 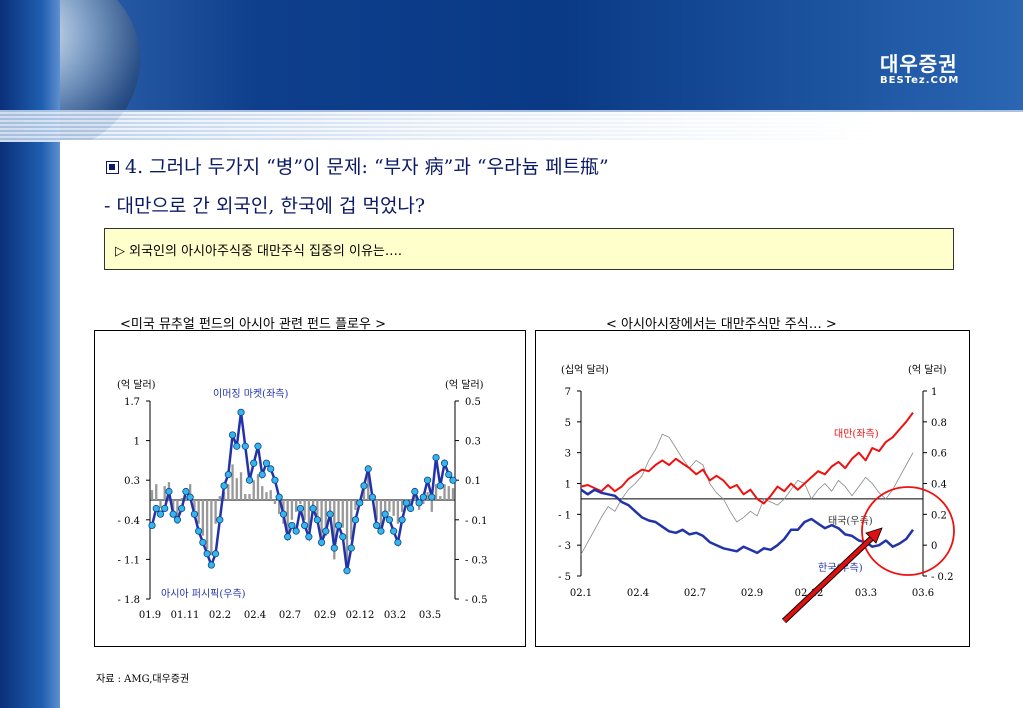 I want to click on chart1-x-label: 03.5, so click(x=430, y=615).